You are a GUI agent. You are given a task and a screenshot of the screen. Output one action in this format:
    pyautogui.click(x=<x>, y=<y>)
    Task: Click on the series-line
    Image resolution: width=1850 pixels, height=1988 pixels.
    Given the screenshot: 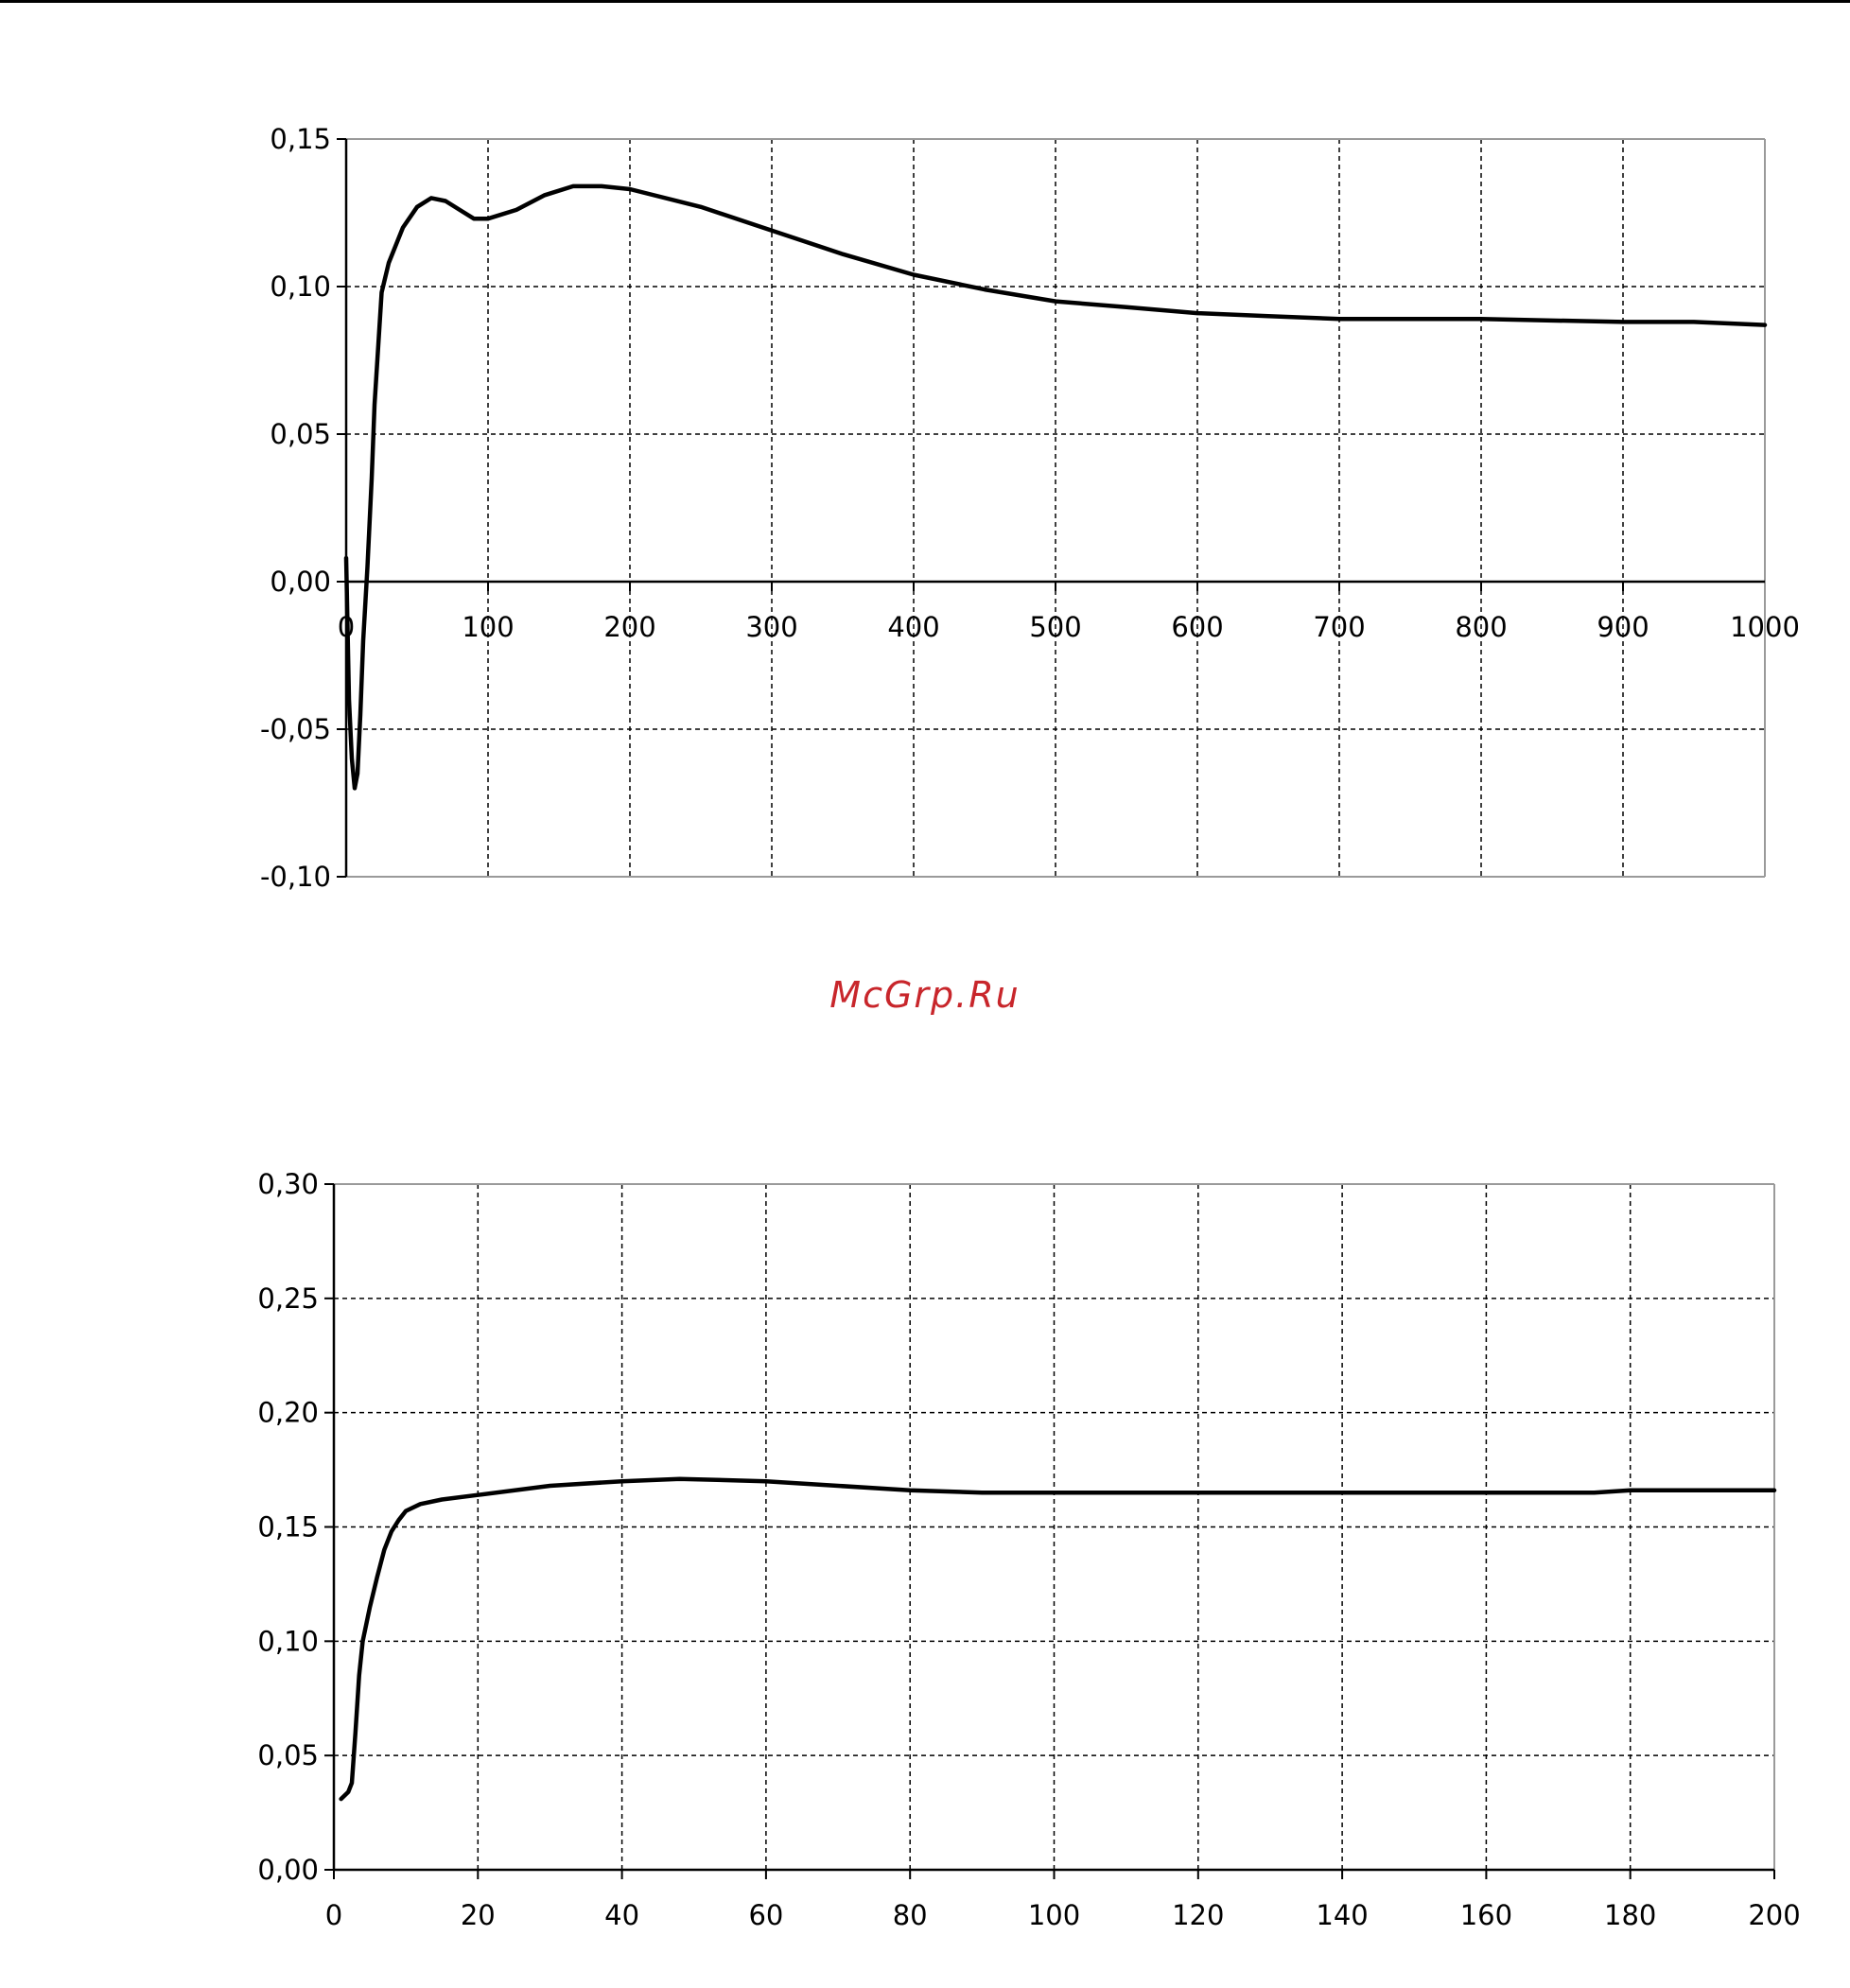 What is the action you would take?
    pyautogui.click(x=1058, y=1639)
    